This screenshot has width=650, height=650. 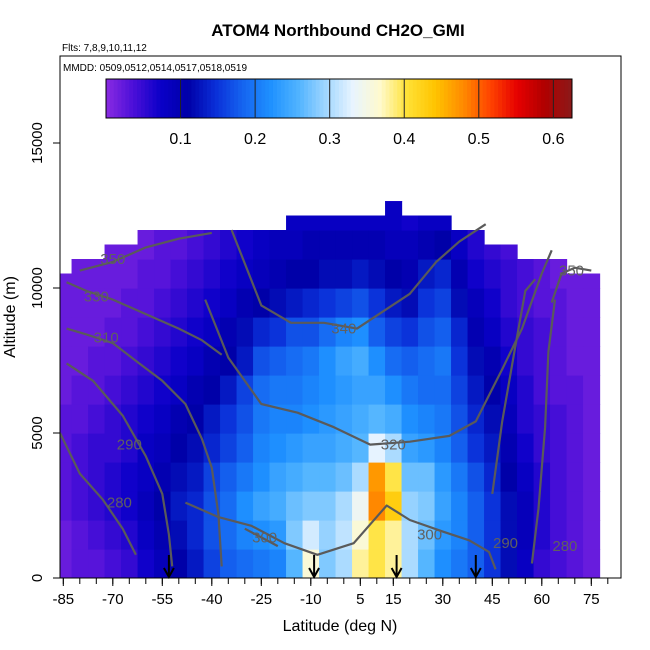 I want to click on colorbar-tick-label: 0.6, so click(x=553, y=139).